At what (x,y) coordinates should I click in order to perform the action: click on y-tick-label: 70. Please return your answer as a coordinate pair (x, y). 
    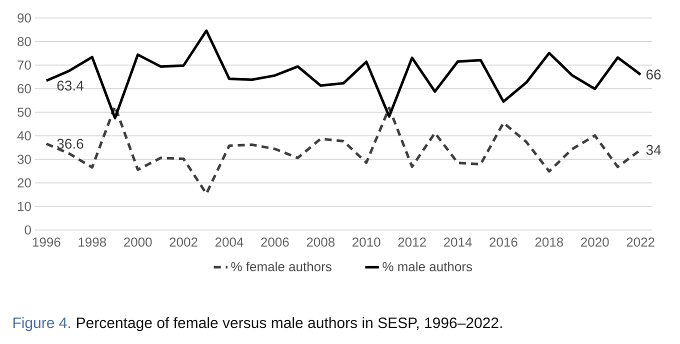
    Looking at the image, I should click on (24, 65).